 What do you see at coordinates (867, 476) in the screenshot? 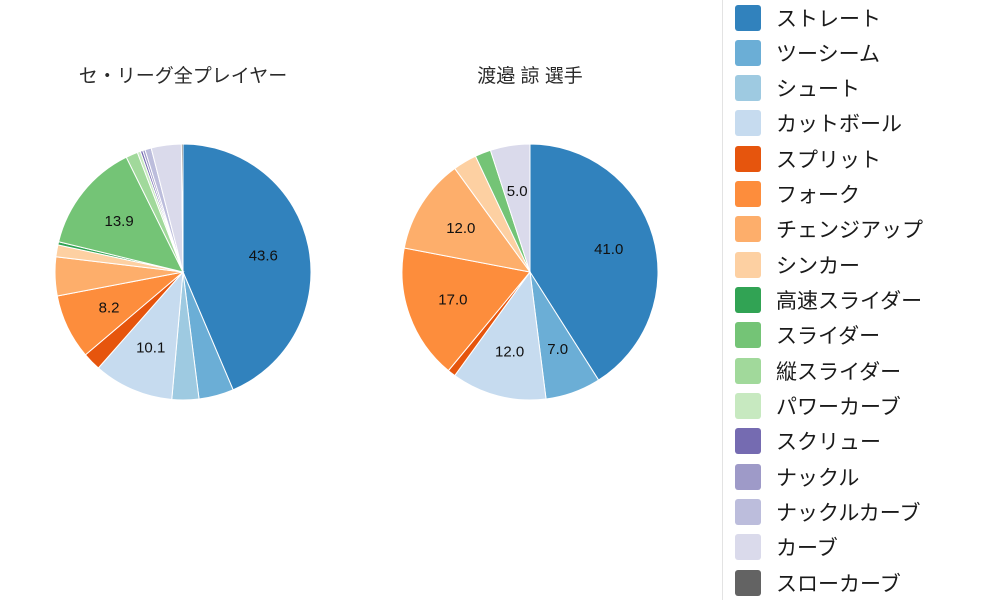
I see `legend-item: ナックル` at bounding box center [867, 476].